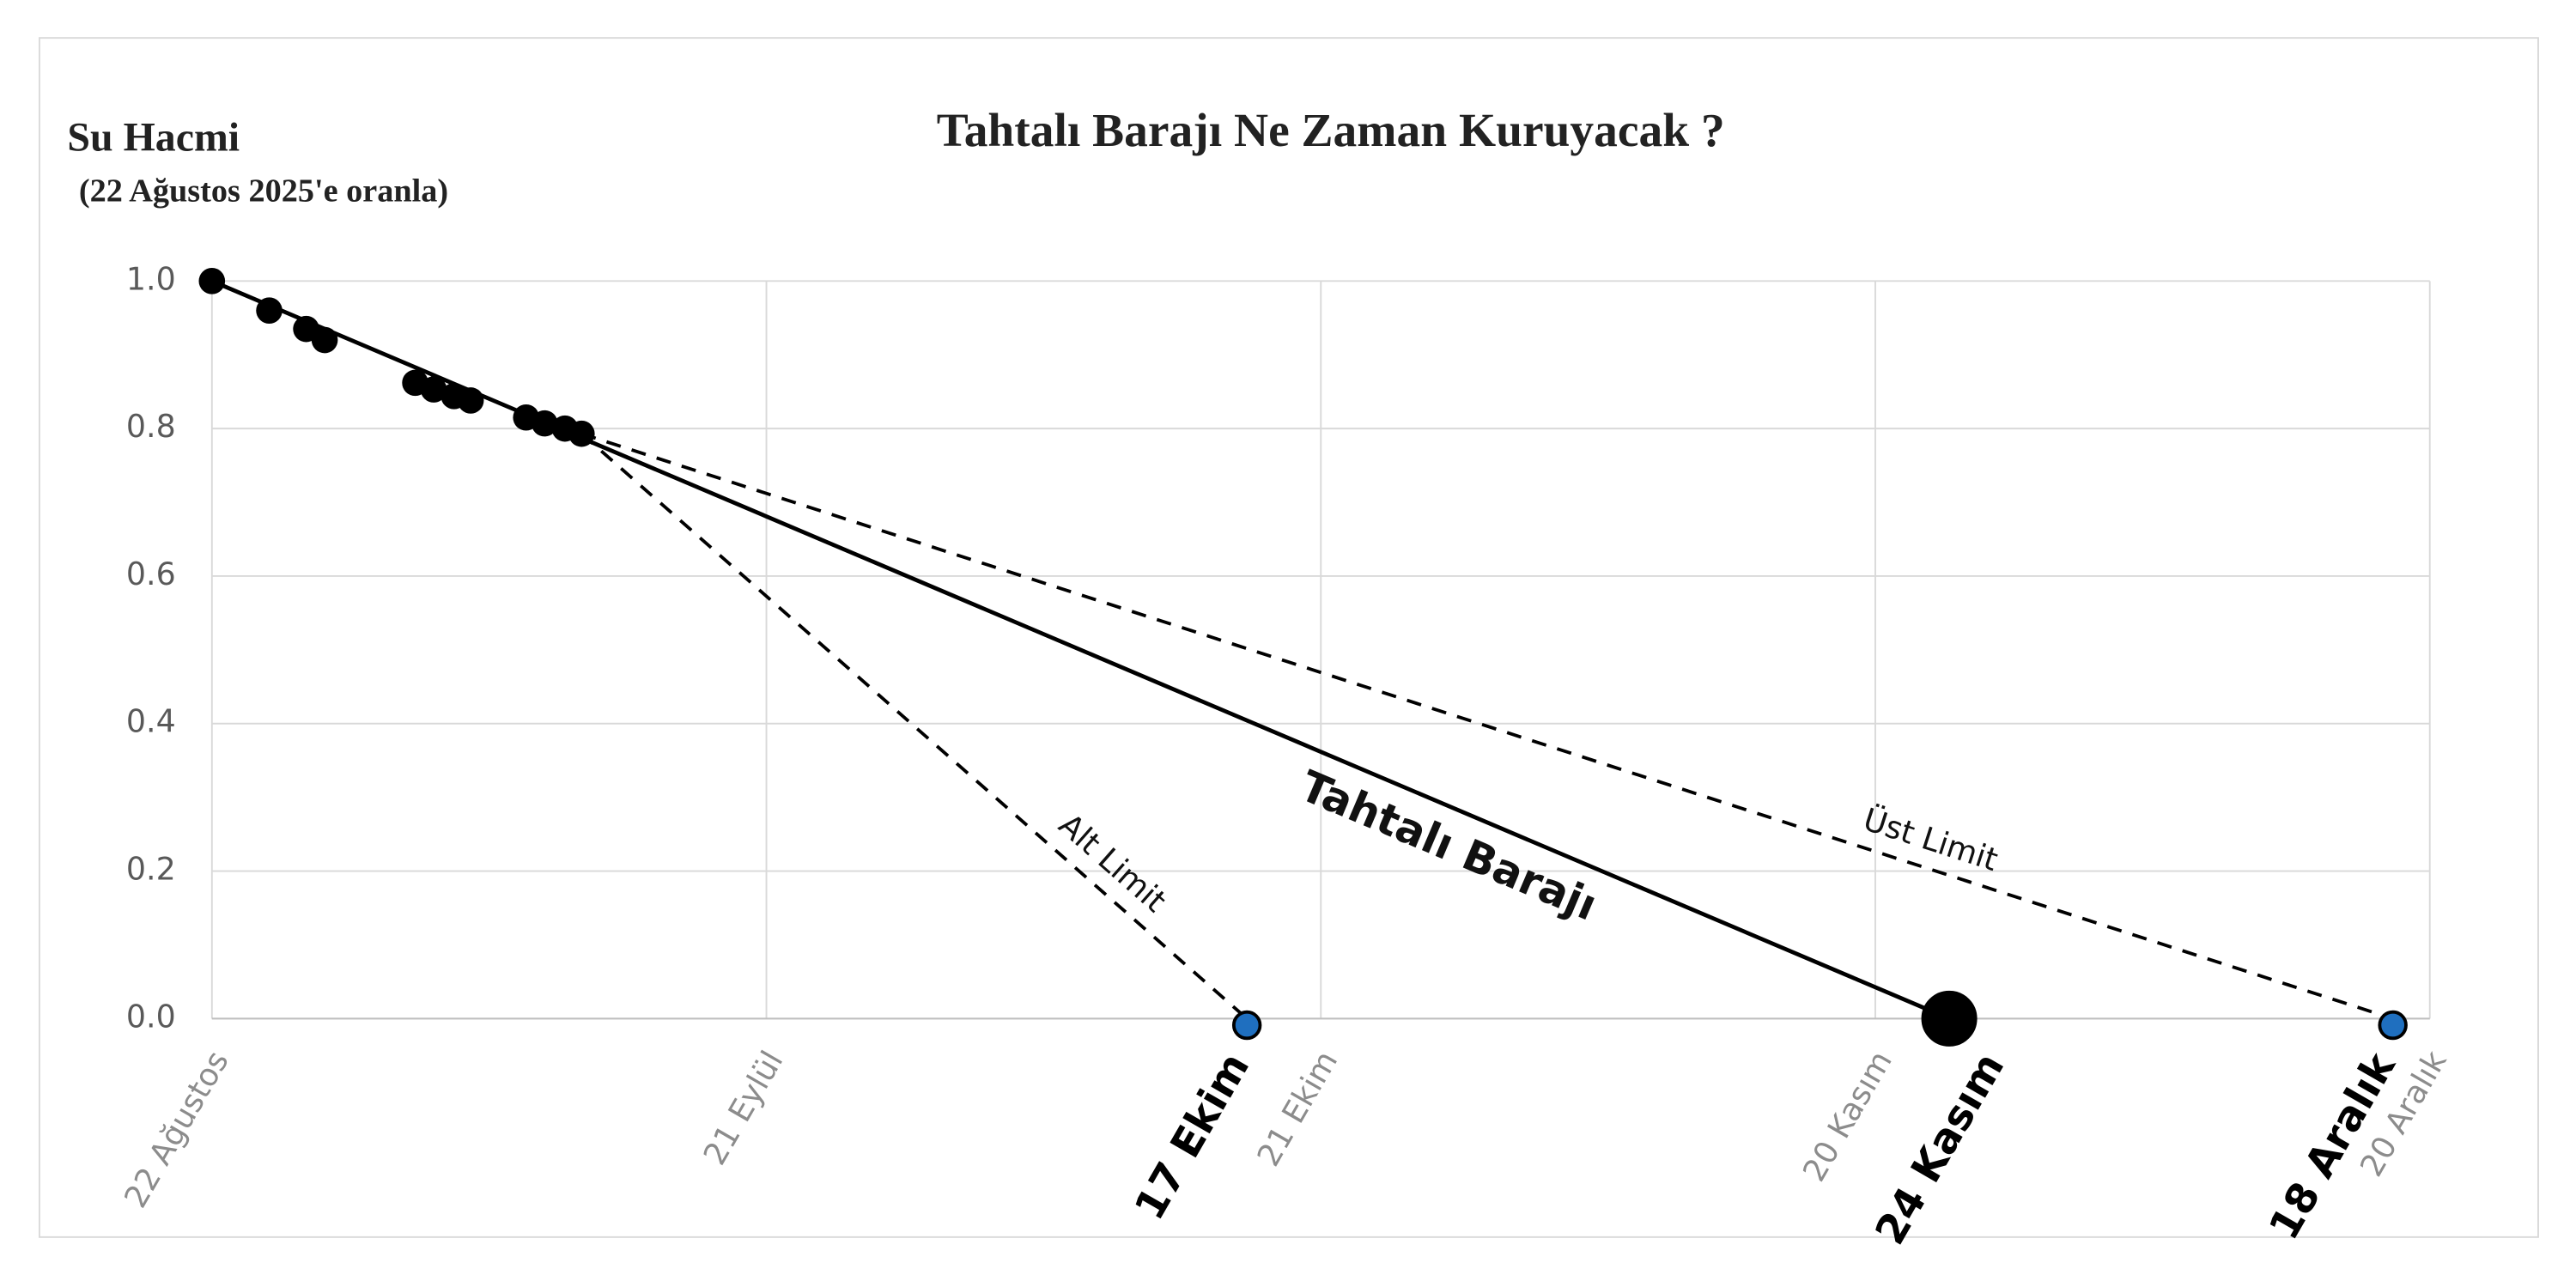  What do you see at coordinates (151, 721) in the screenshot?
I see `y-tick-label: 0.4` at bounding box center [151, 721].